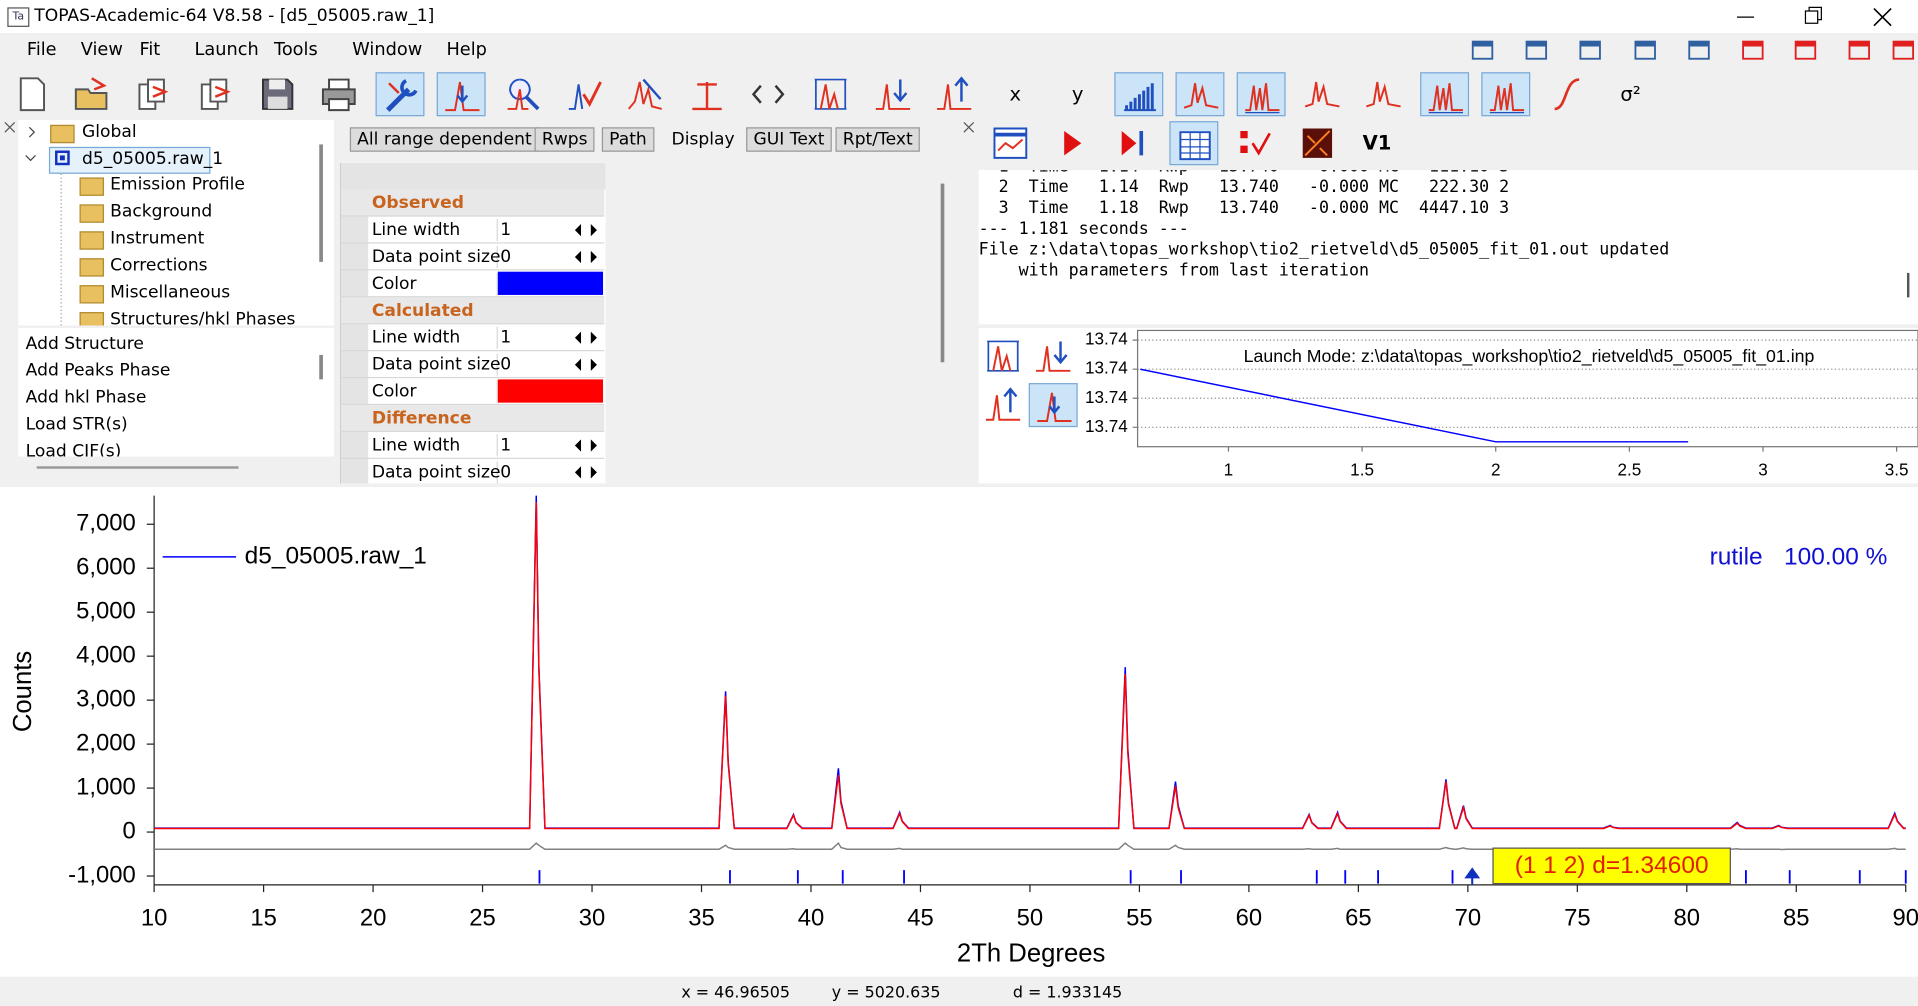 The width and height of the screenshot is (1918, 1006). I want to click on tree-root: Global, so click(109, 132).